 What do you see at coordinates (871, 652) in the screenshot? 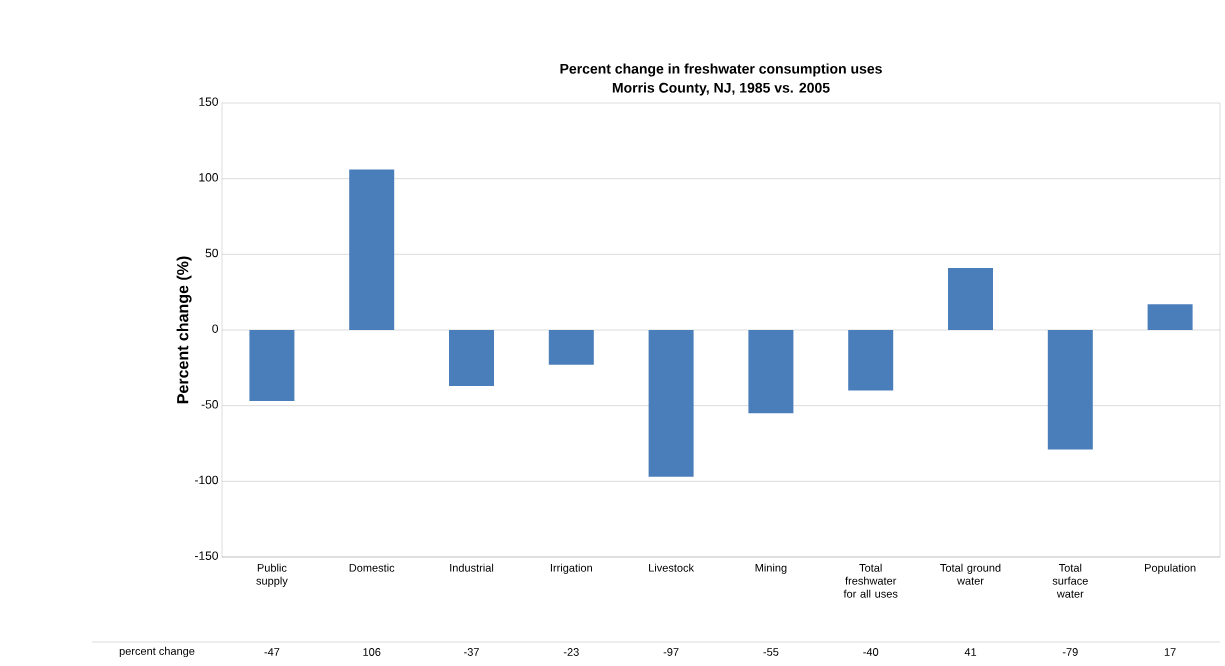
I see `data-label: -40` at bounding box center [871, 652].